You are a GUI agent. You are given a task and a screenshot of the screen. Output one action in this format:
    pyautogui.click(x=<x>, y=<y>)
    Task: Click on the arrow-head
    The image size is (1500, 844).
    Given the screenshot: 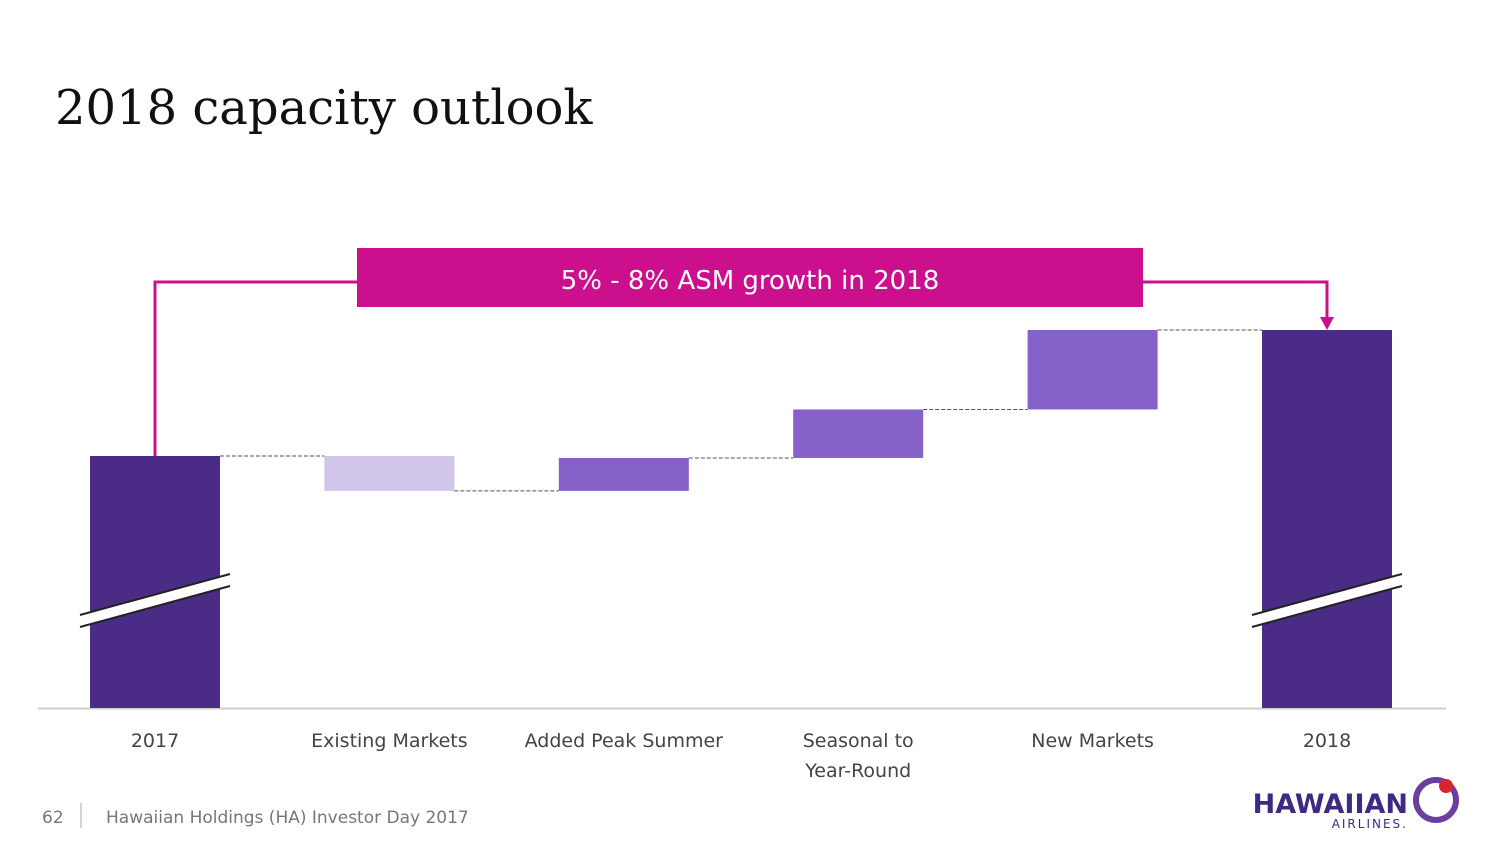 What is the action you would take?
    pyautogui.click(x=1327, y=323)
    